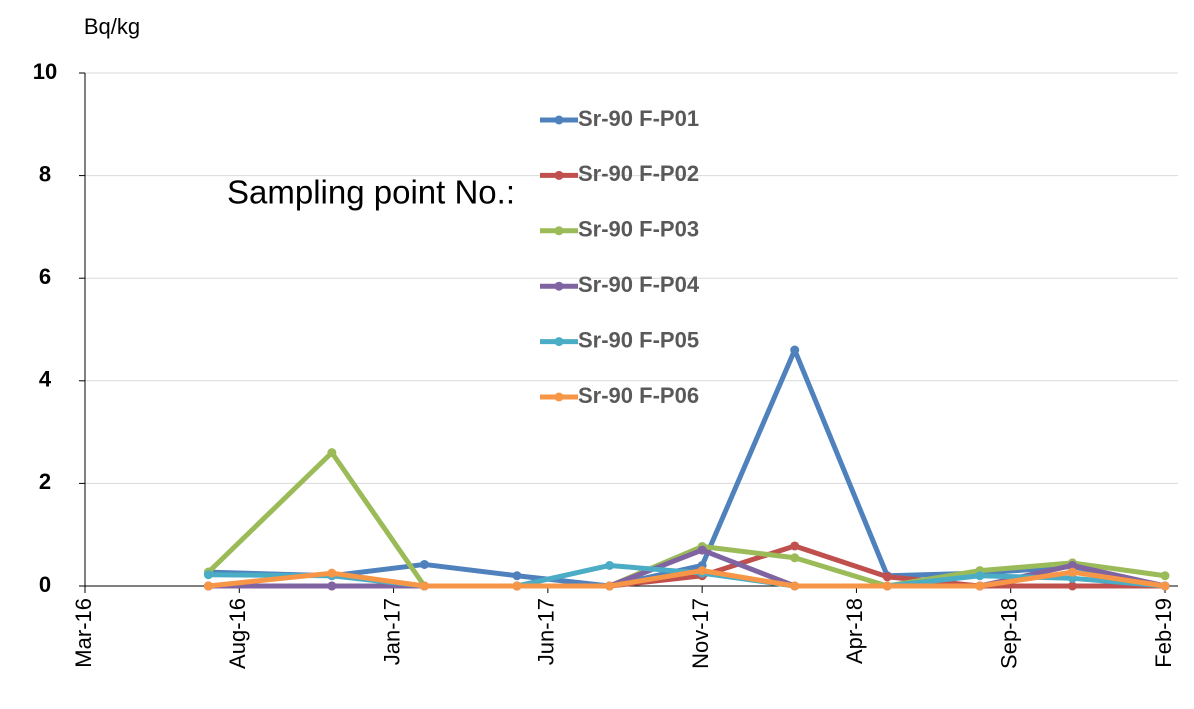 The image size is (1194, 709). I want to click on legend-label: Sr-90 F-P02, so click(638, 173).